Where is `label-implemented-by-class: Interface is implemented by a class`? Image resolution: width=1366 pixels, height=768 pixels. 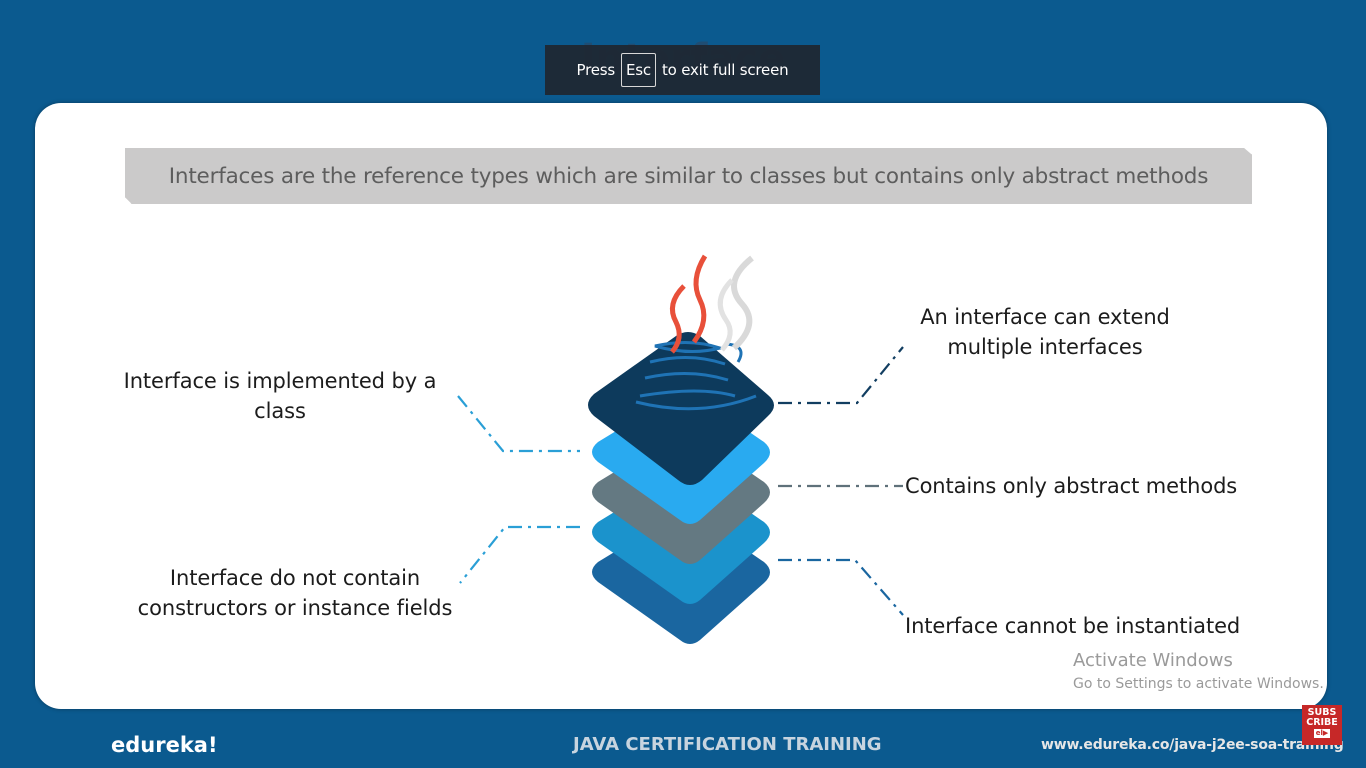 label-implemented-by-class: Interface is implemented by a class is located at coordinates (280, 396).